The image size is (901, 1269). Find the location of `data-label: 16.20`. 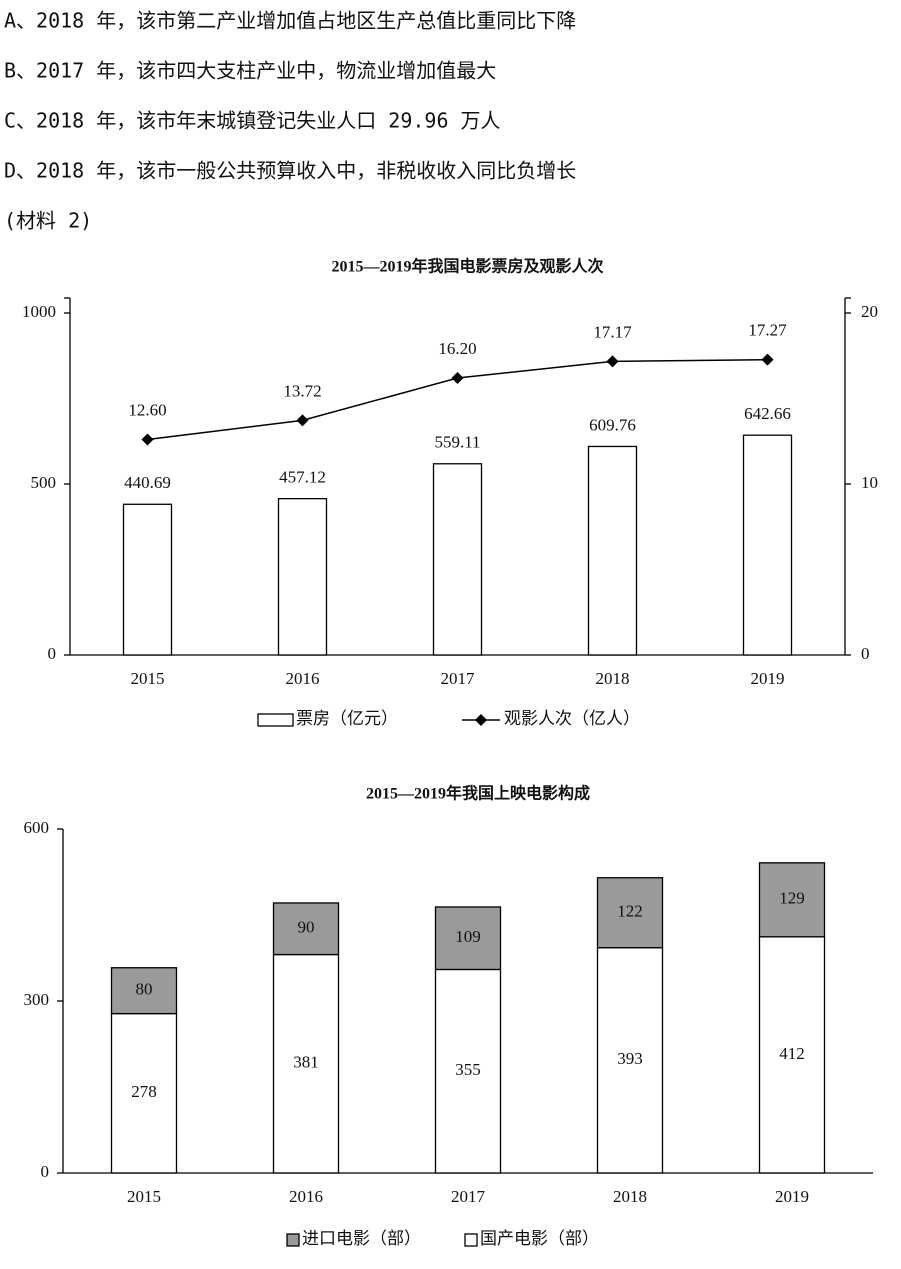

data-label: 16.20 is located at coordinates (457, 348).